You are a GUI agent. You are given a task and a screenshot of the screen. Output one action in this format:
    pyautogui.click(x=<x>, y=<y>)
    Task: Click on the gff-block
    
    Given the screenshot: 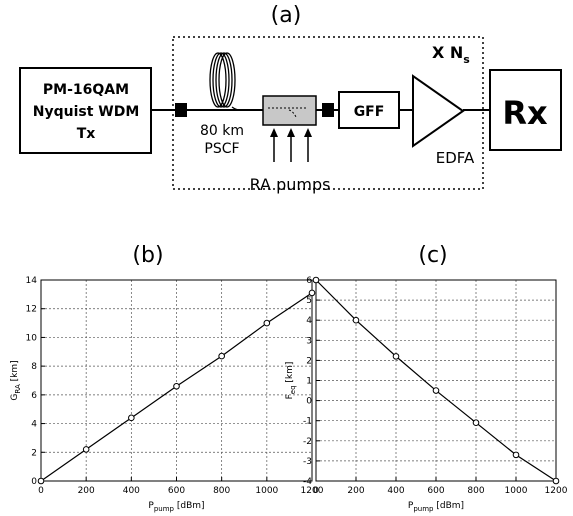 What is the action you would take?
    pyautogui.click(x=369, y=110)
    